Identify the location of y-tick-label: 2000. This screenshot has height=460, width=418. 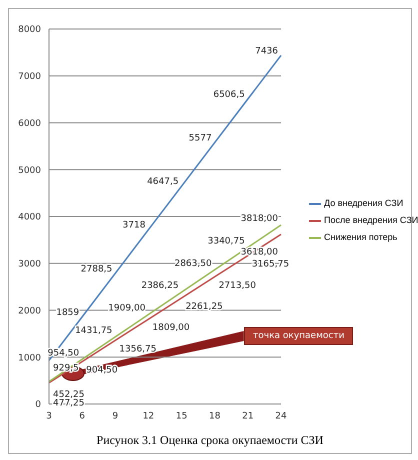
(30, 311).